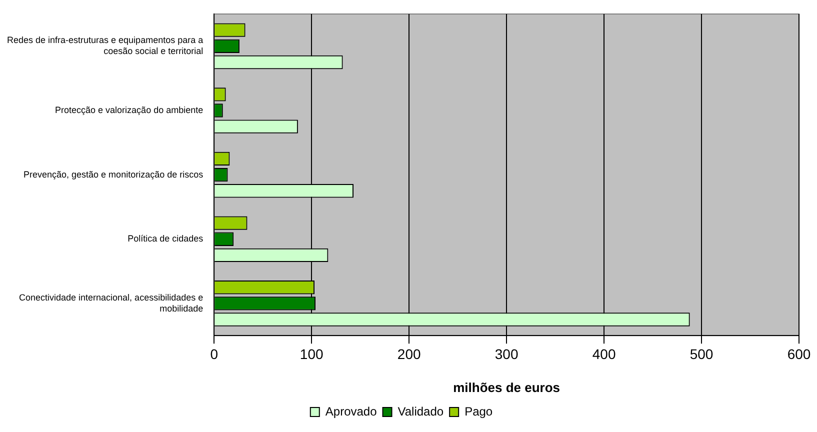  Describe the element at coordinates (702, 354) in the screenshot. I see `x-tick-label: 500` at that location.